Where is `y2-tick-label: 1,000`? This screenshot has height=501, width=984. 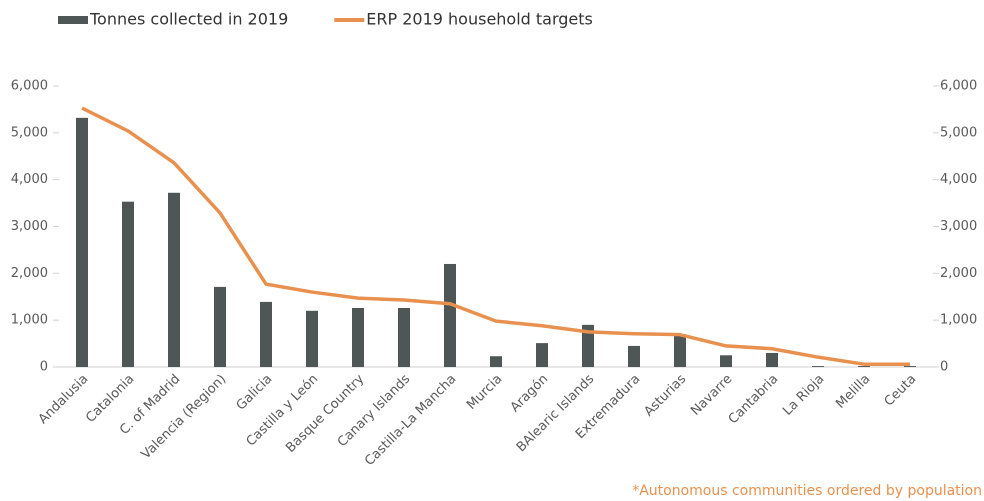 y2-tick-label: 1,000 is located at coordinates (958, 320).